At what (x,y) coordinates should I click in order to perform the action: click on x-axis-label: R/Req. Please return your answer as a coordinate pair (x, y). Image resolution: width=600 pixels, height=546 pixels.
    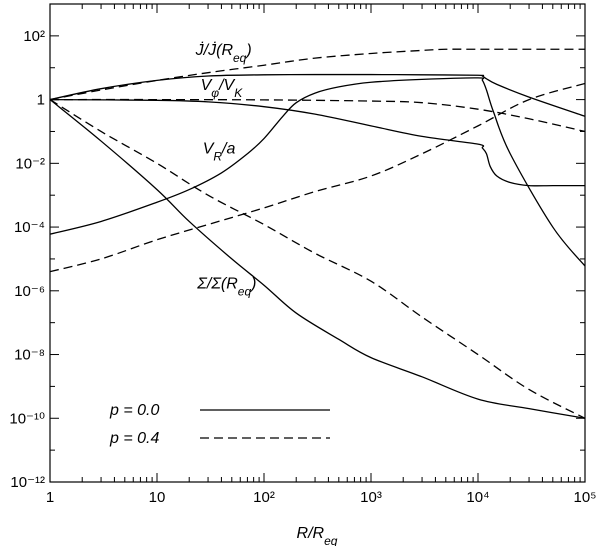
    Looking at the image, I should click on (317, 535).